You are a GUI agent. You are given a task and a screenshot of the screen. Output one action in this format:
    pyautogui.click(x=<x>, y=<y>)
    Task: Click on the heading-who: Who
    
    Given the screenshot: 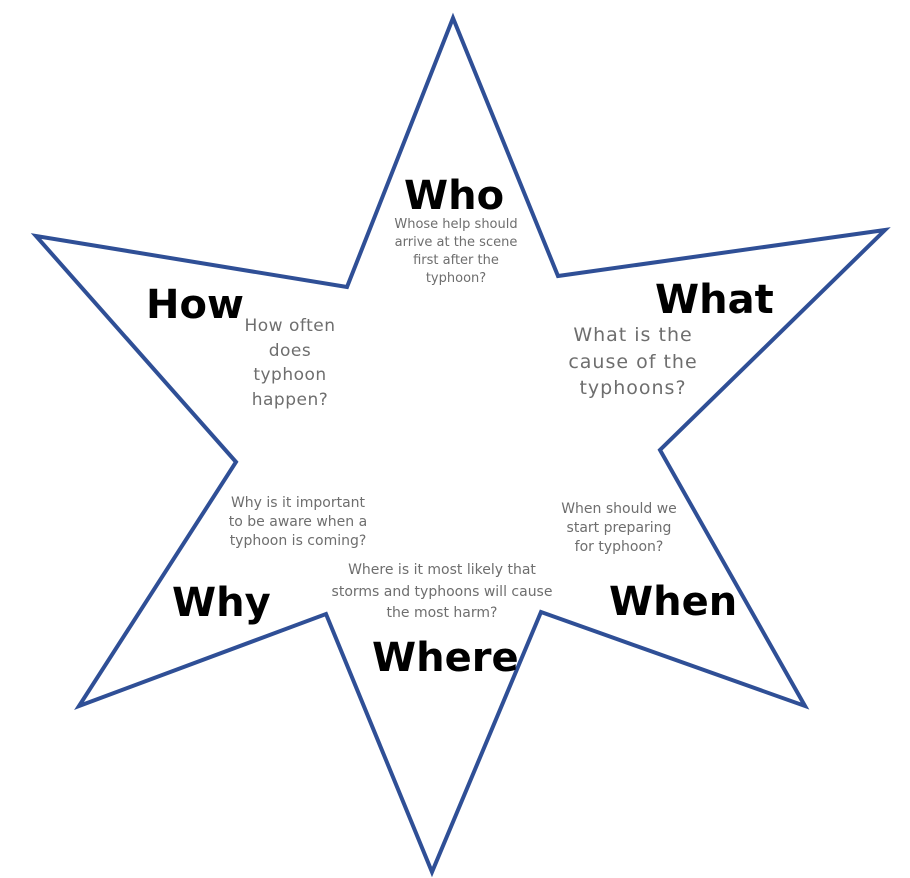 What is the action you would take?
    pyautogui.click(x=454, y=196)
    